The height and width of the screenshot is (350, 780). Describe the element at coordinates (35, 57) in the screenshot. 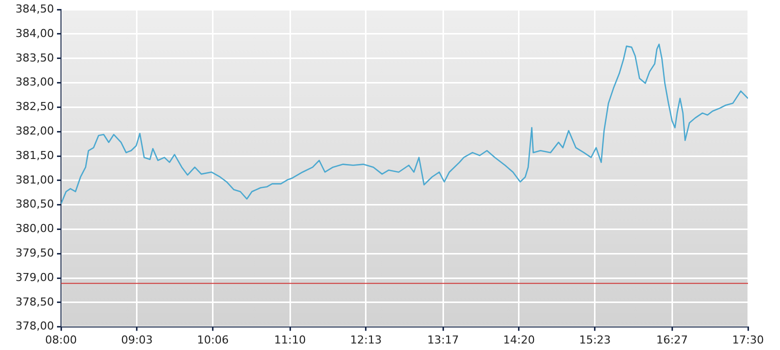

I see `y-tick-label: 383,50` at that location.